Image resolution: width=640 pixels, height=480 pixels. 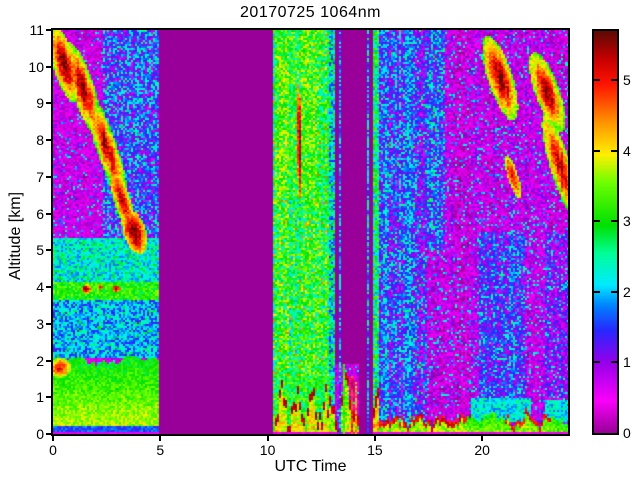 What do you see at coordinates (40, 360) in the screenshot?
I see `y-tick-label: 2` at bounding box center [40, 360].